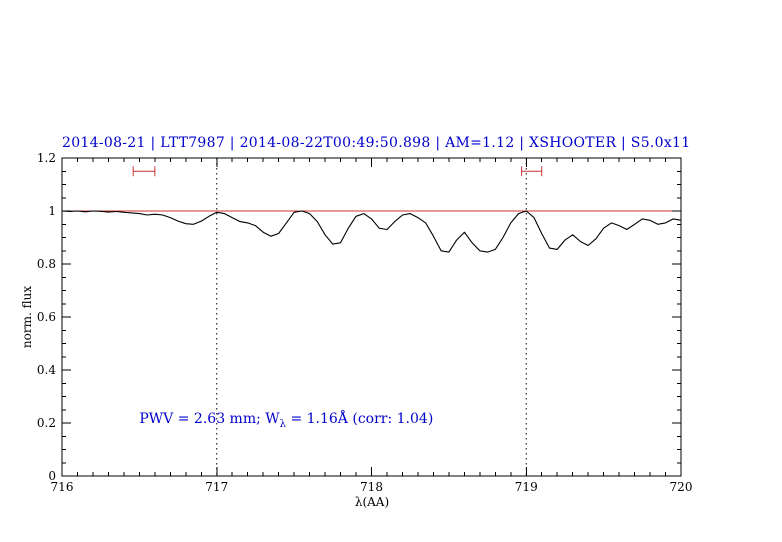  I want to click on spectrum-line, so click(371, 231).